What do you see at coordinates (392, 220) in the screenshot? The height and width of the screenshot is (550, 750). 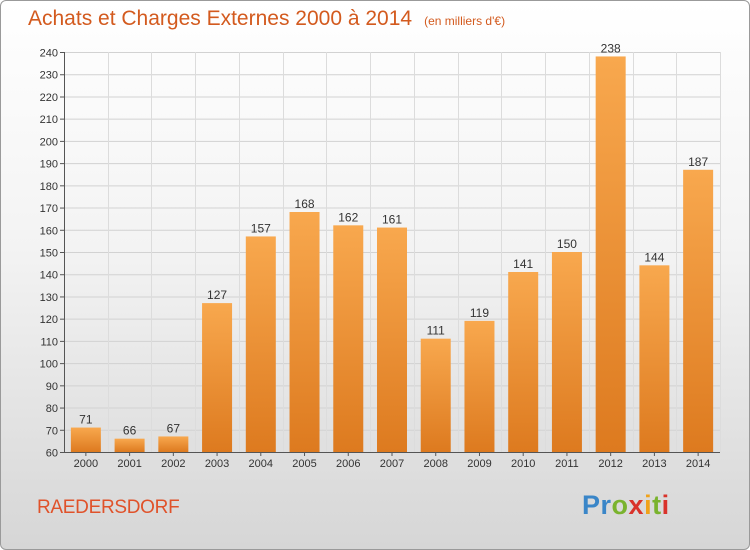 I see `bar-value-label: 161` at bounding box center [392, 220].